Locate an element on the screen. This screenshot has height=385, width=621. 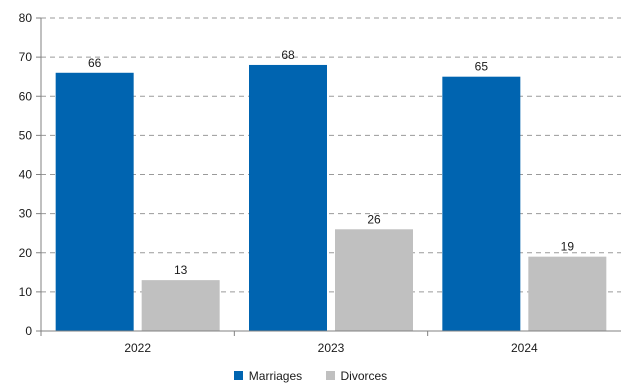
bar-marriages-2022 is located at coordinates (94, 202).